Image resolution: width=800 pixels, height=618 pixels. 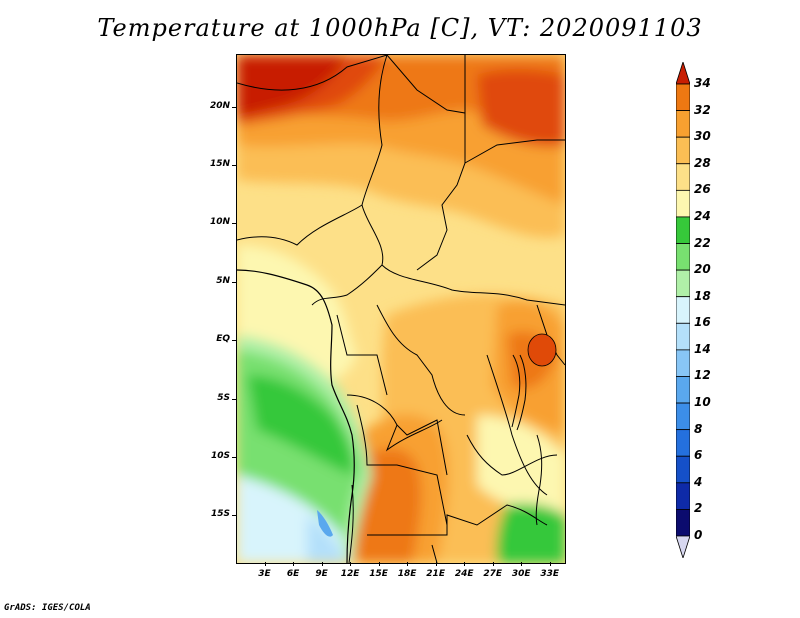 I want to click on latitude-label: 5N, so click(x=223, y=280).